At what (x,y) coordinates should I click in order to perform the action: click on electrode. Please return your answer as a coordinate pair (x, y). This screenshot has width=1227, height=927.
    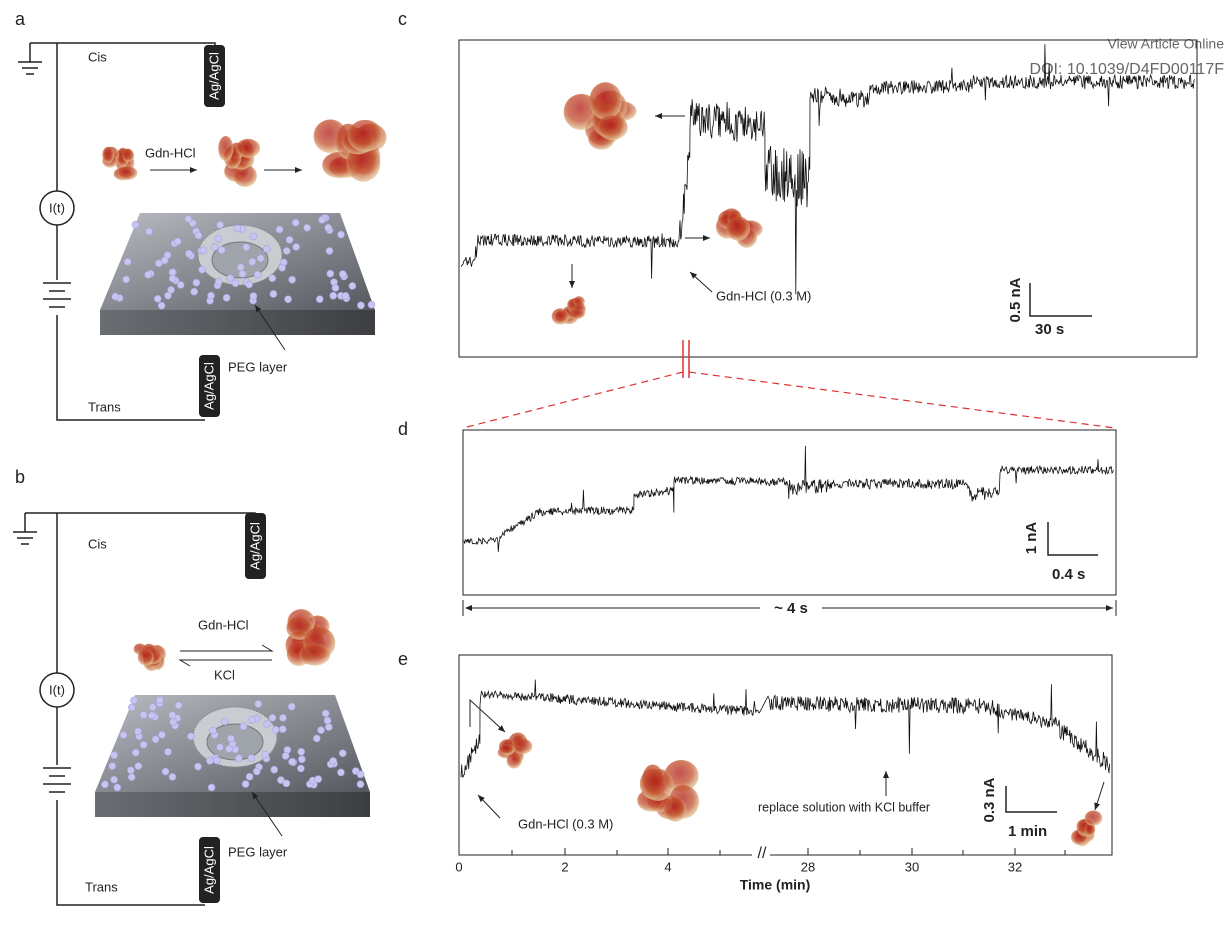
    Looking at the image, I should click on (214, 76).